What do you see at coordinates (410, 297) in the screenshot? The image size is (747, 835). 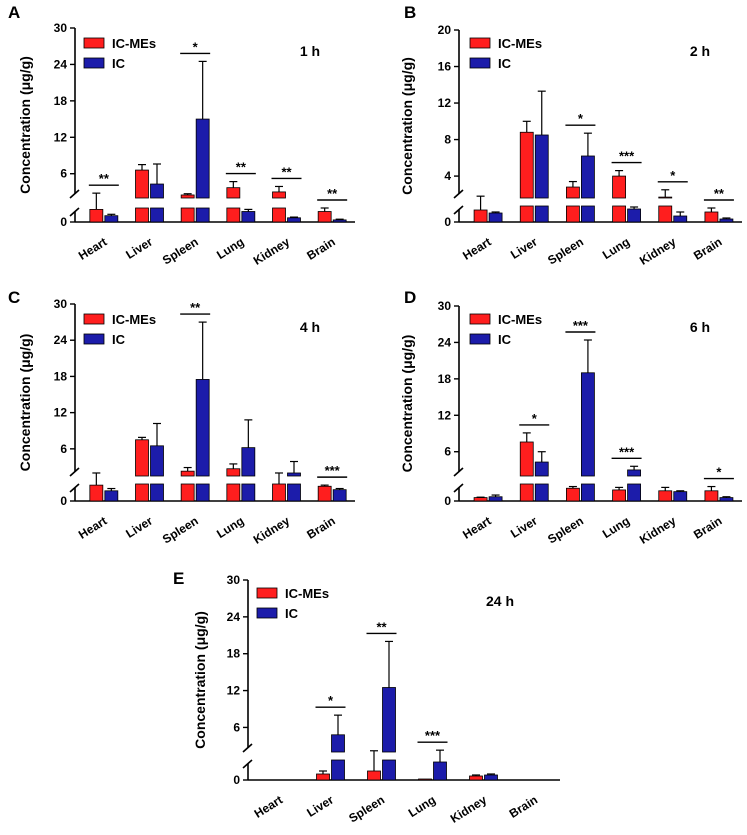 I see `panel-letter: D` at bounding box center [410, 297].